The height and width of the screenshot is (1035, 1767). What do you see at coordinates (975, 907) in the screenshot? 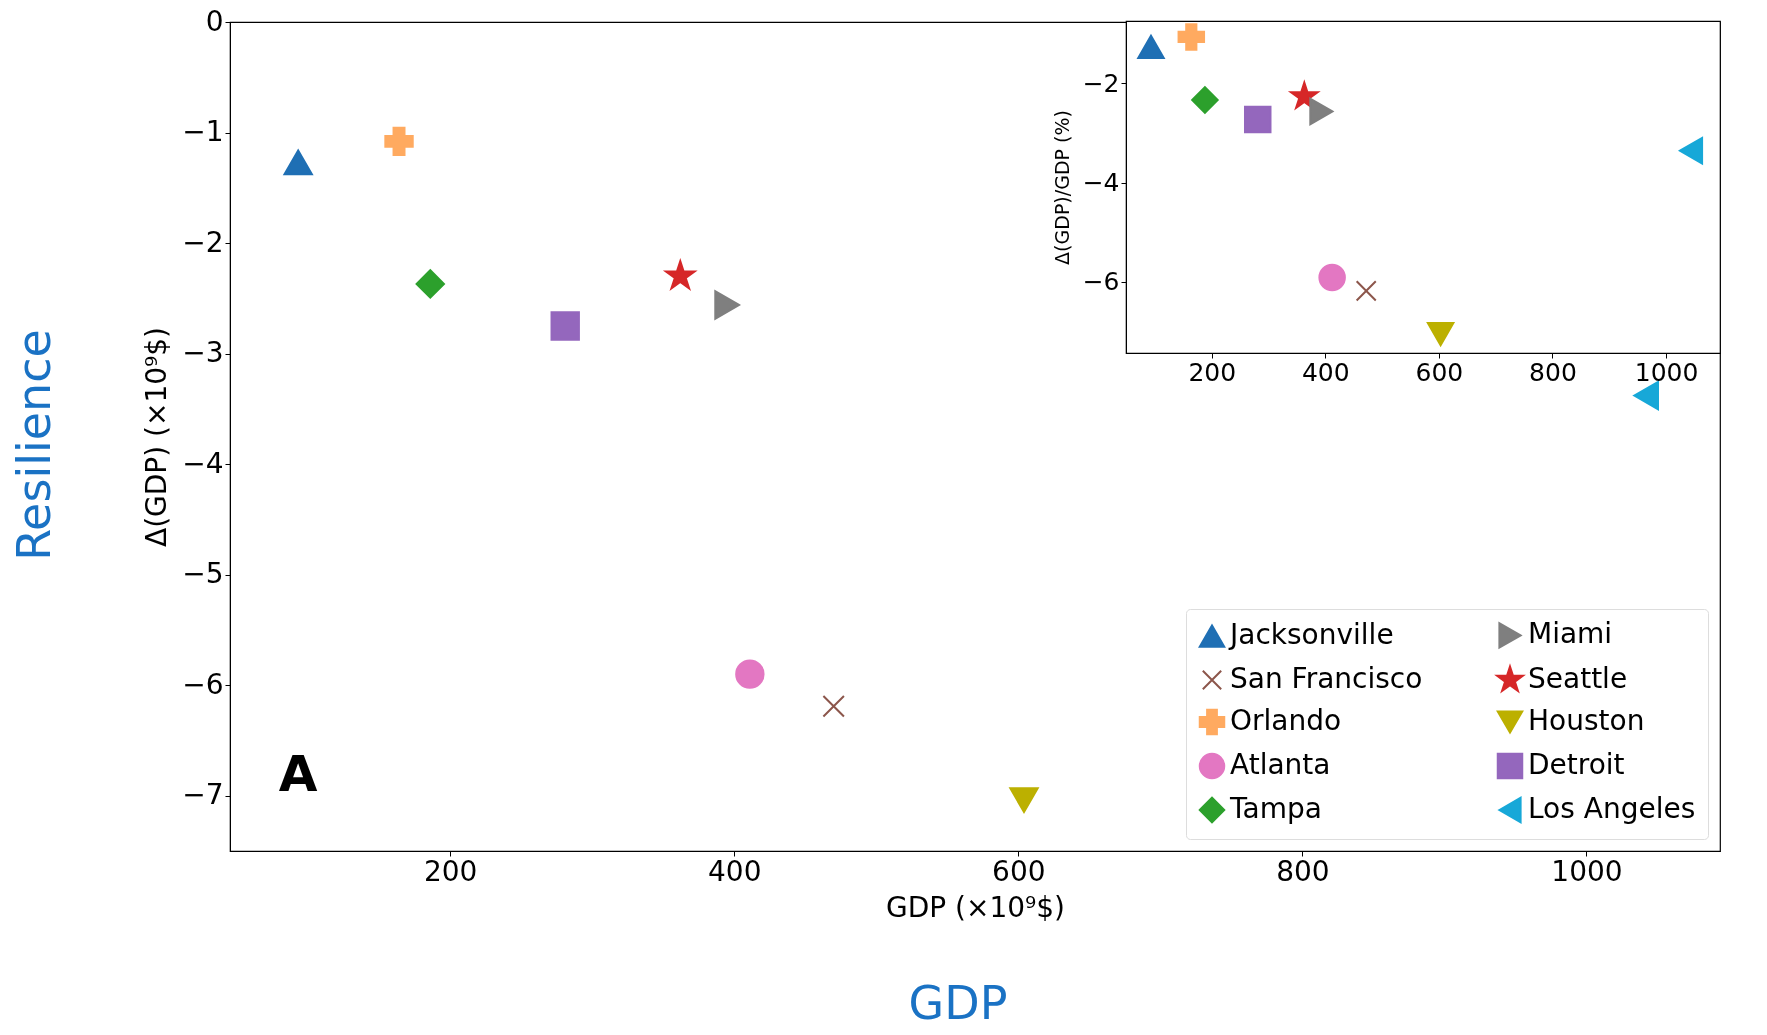
I see `x-axis-title: GDP (×10⁹$)` at bounding box center [975, 907].